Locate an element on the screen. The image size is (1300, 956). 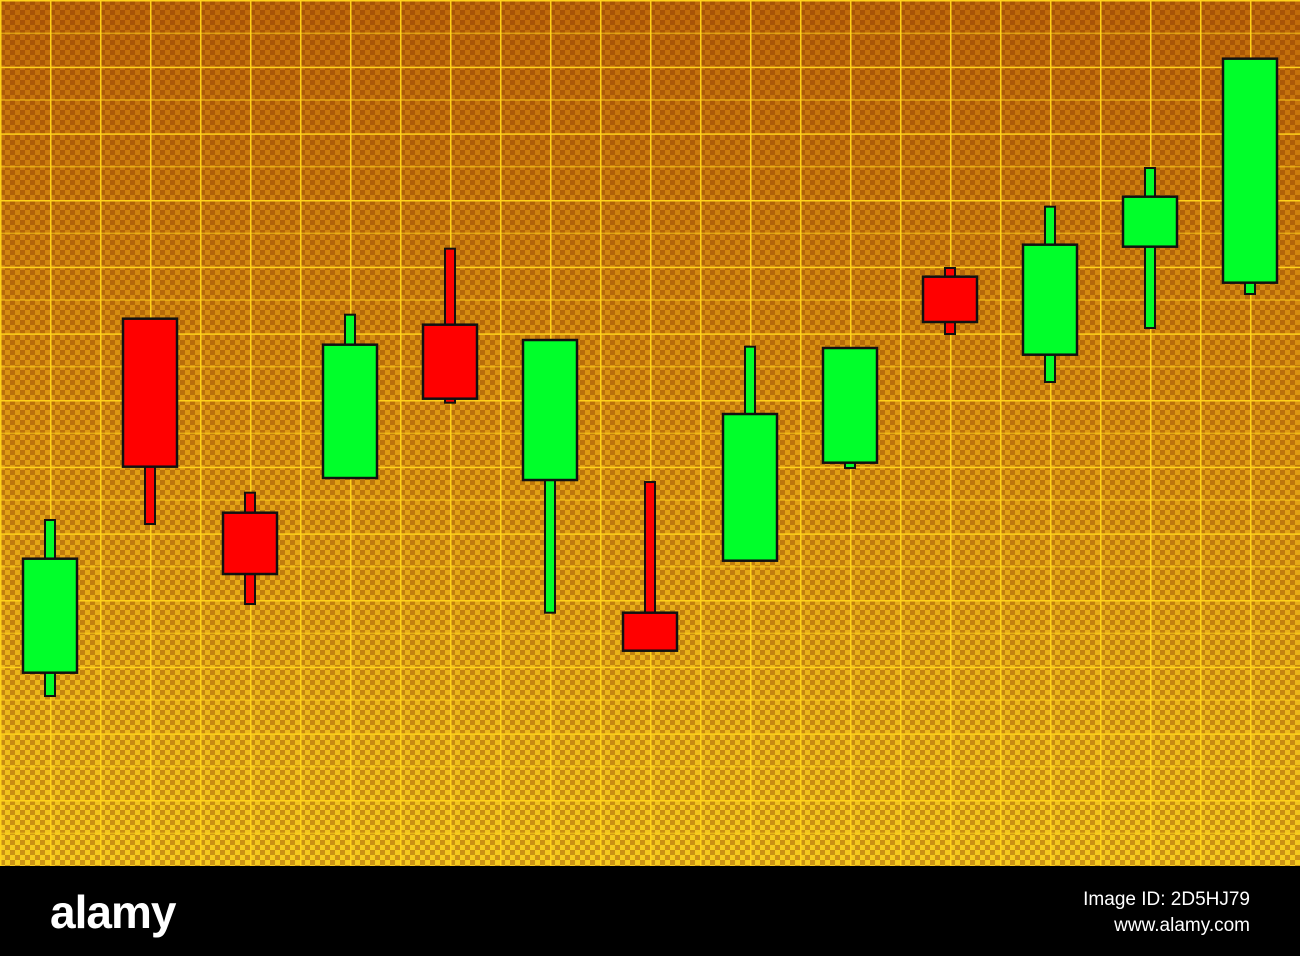
footer-brand: alamy is located at coordinates (113, 912).